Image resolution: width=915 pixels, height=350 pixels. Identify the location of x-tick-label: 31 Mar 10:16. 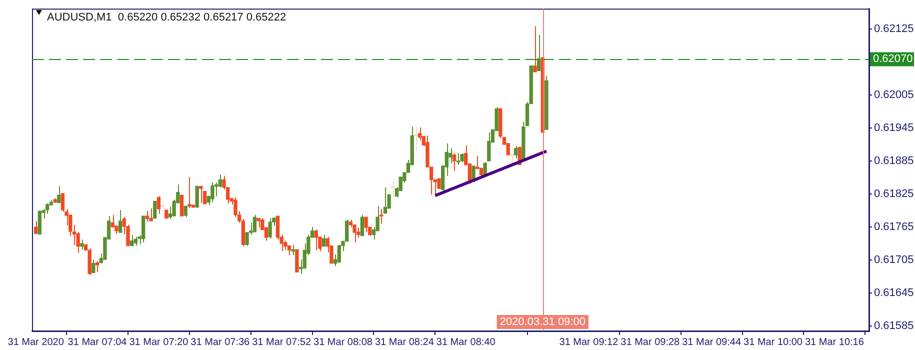
(834, 342).